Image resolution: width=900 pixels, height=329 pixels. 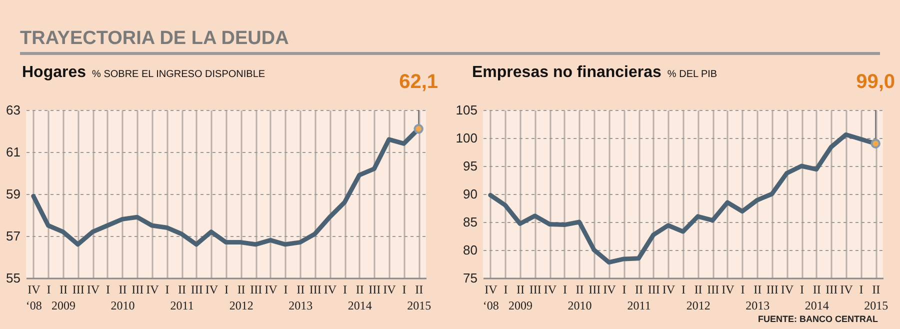 What do you see at coordinates (13, 194) in the screenshot?
I see `y-tick-label: 59` at bounding box center [13, 194].